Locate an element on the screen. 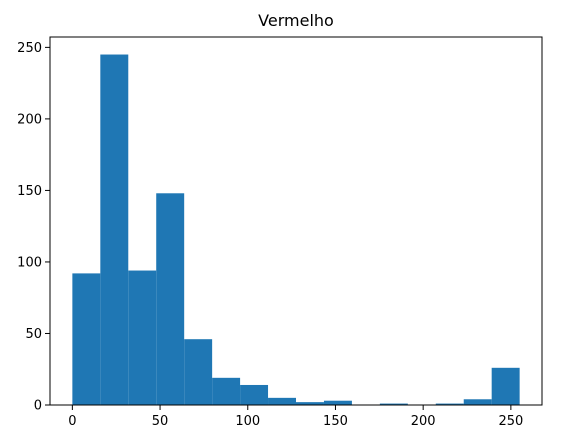 The image size is (568, 446). x-tick-label: 100 is located at coordinates (247, 421).